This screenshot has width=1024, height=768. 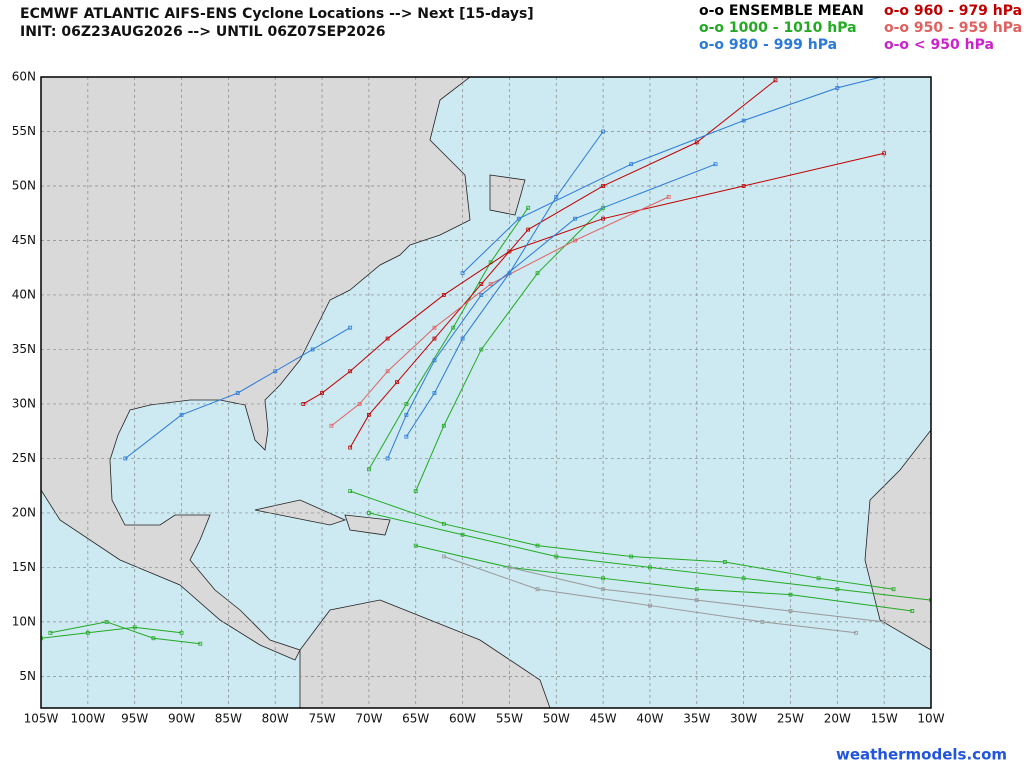 I want to click on x-tick-label: 100W, so click(x=87, y=719).